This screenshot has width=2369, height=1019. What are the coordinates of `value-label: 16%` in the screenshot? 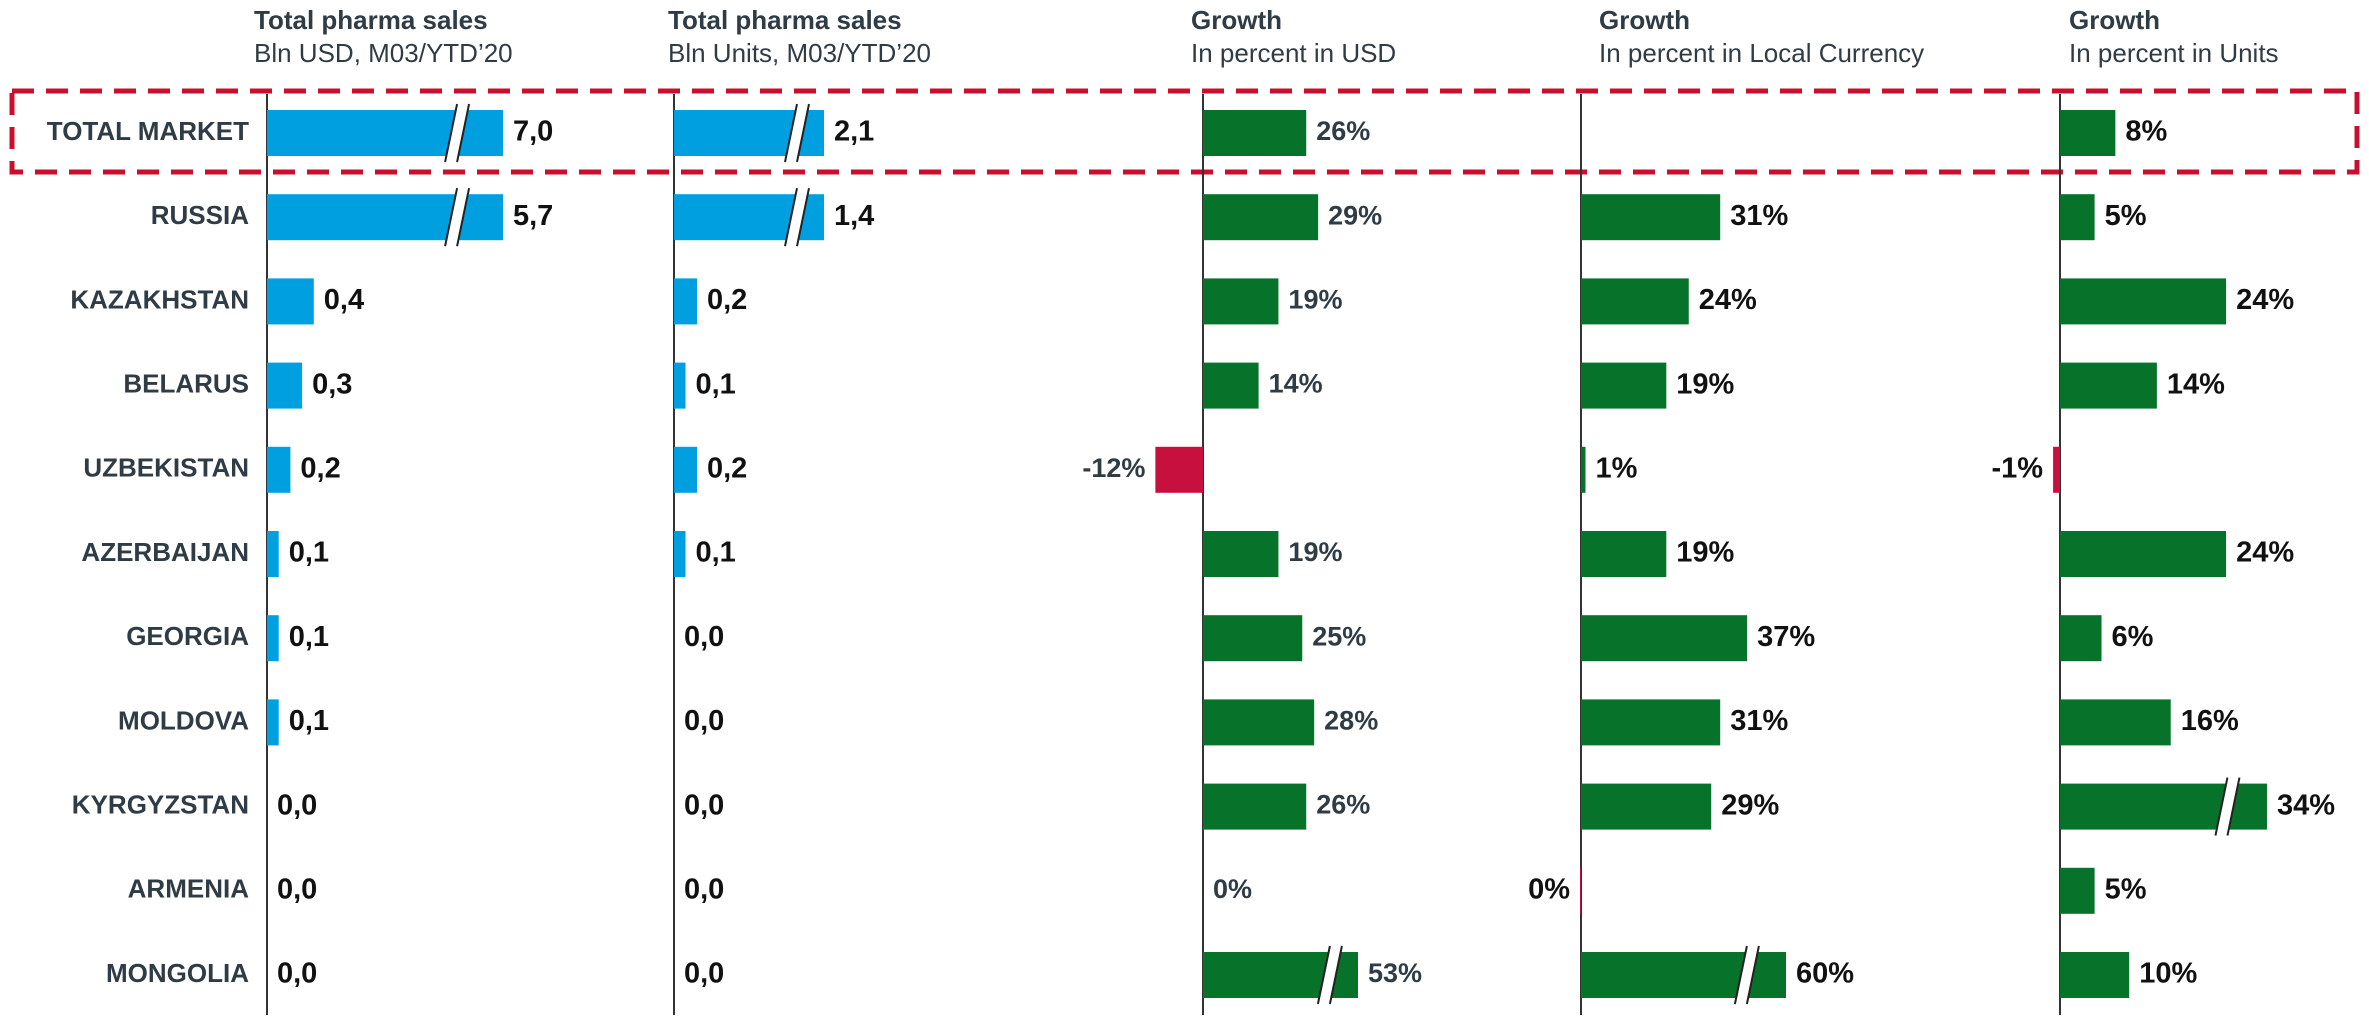 It's located at (2210, 721).